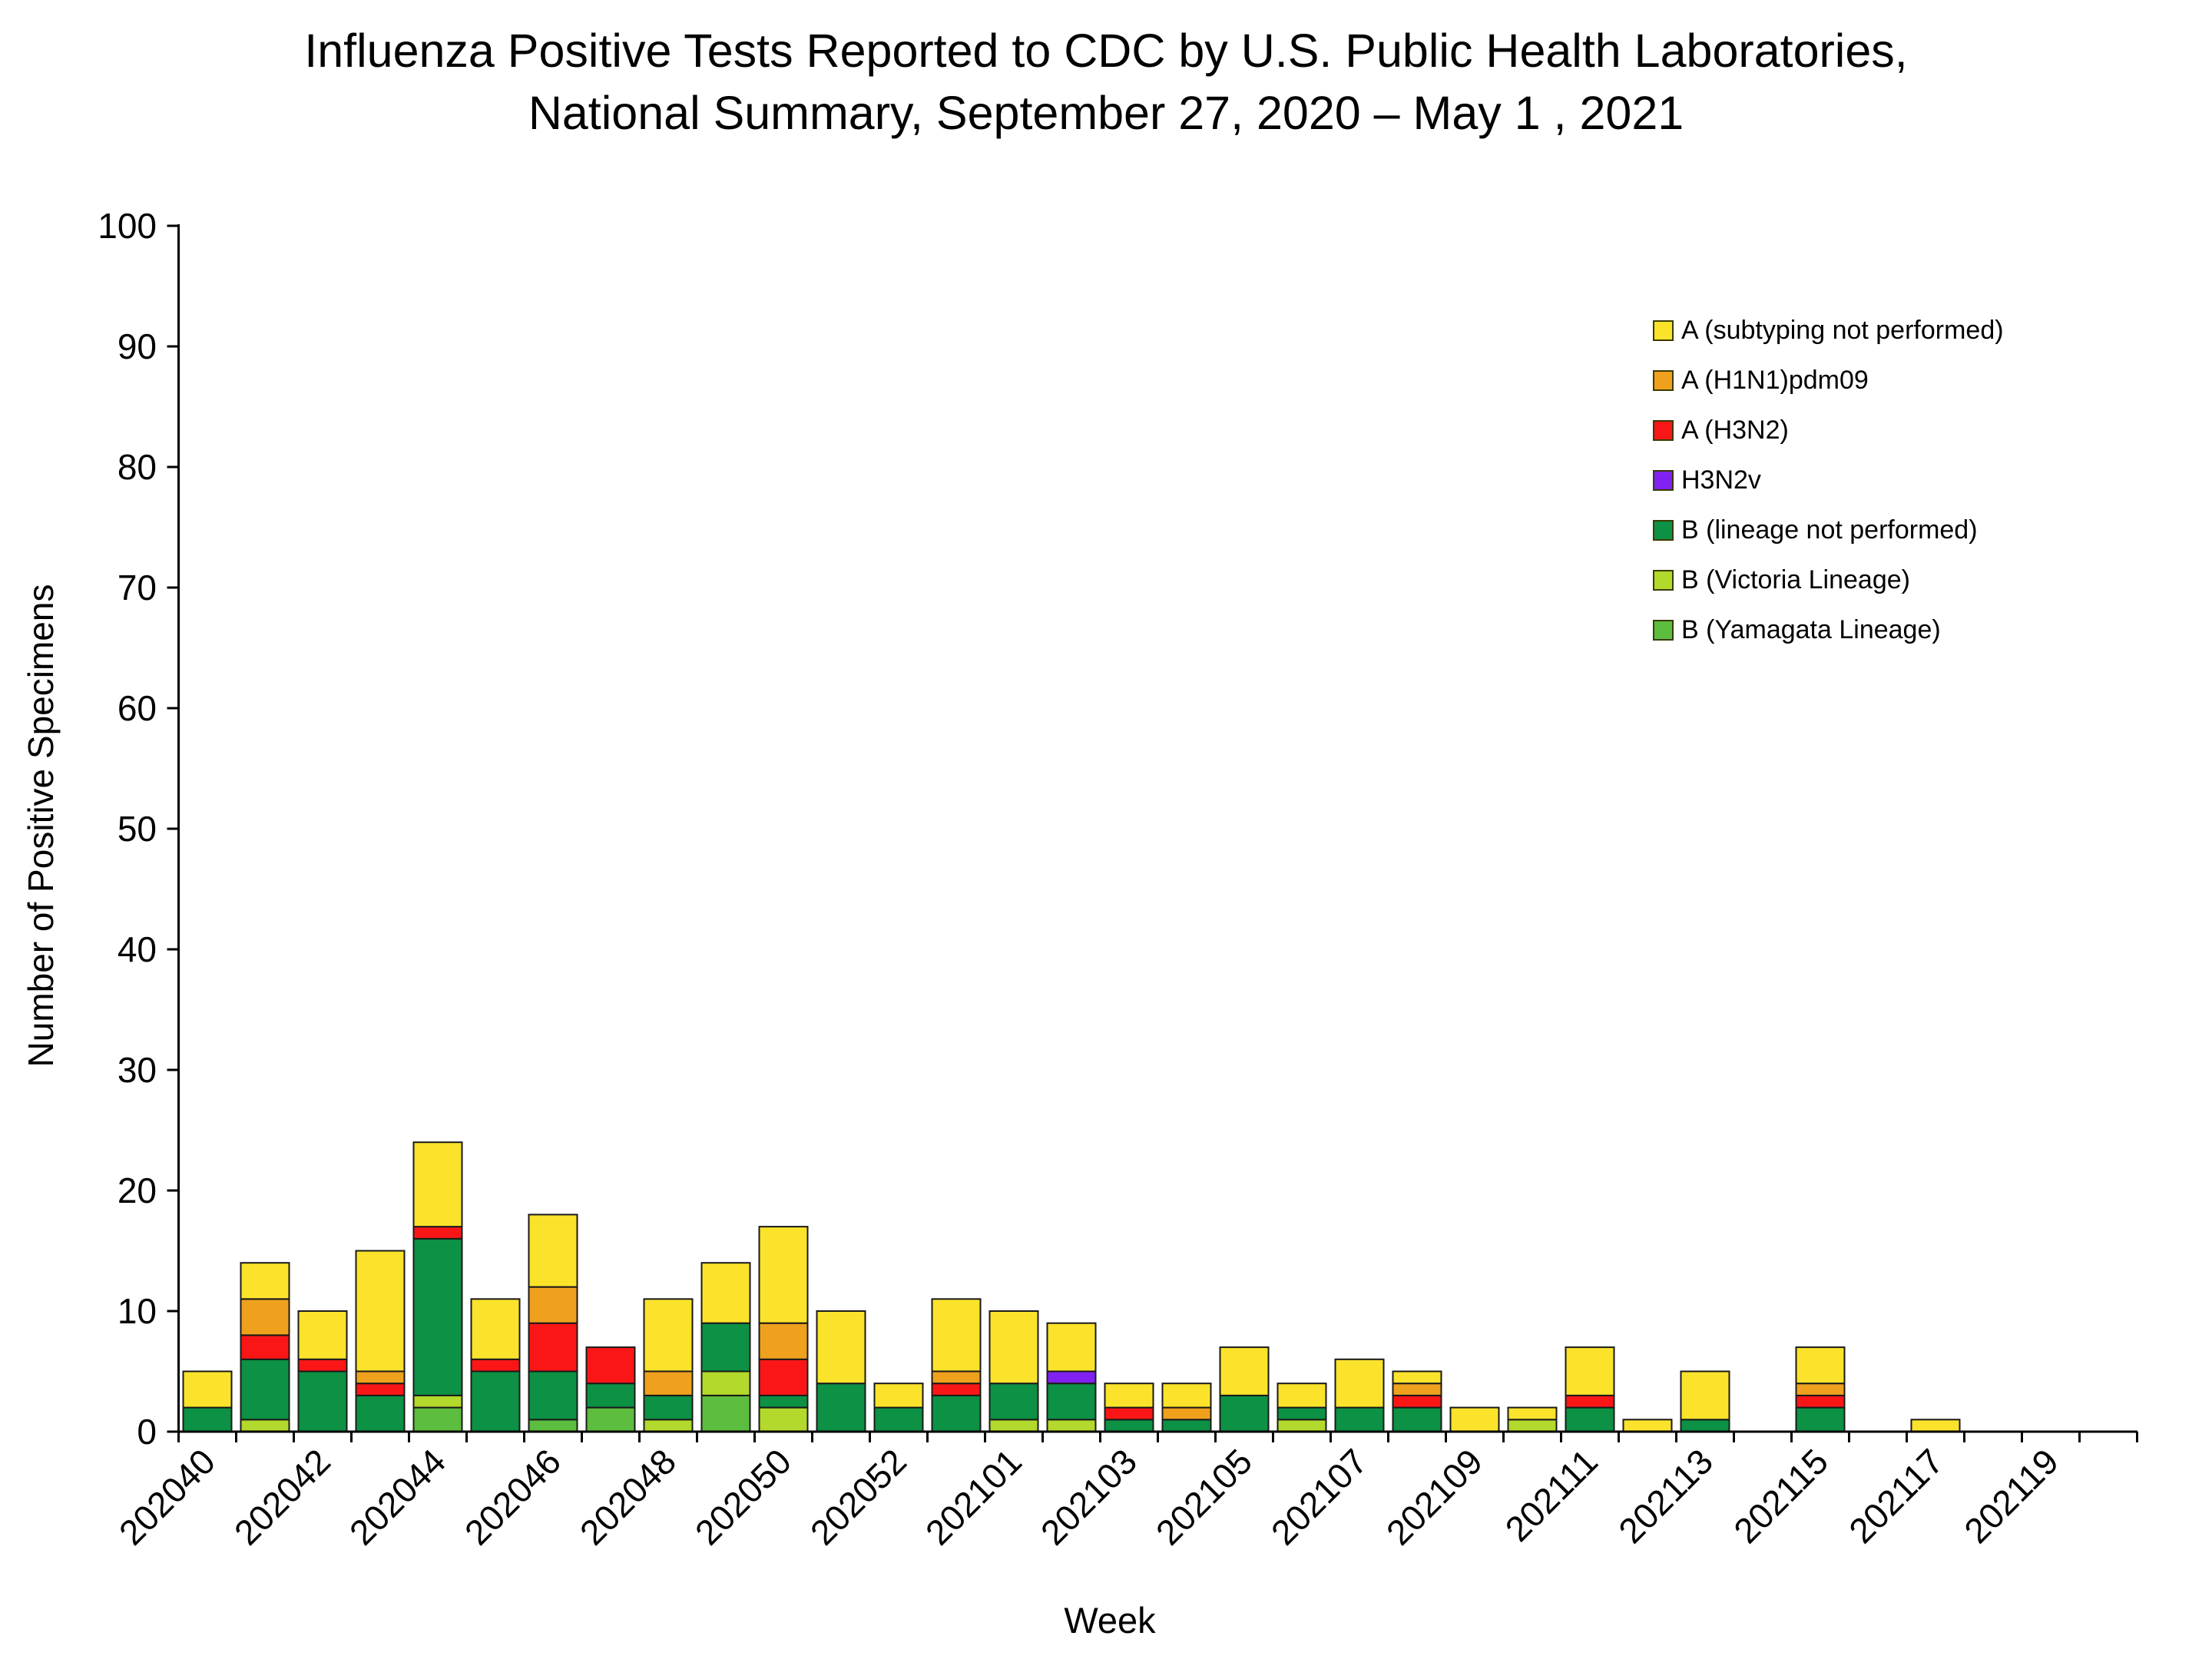 Image resolution: width=2212 pixels, height=1659 pixels. What do you see at coordinates (1811, 630) in the screenshot?
I see `legend-label: B (Yamagata Lineage)` at bounding box center [1811, 630].